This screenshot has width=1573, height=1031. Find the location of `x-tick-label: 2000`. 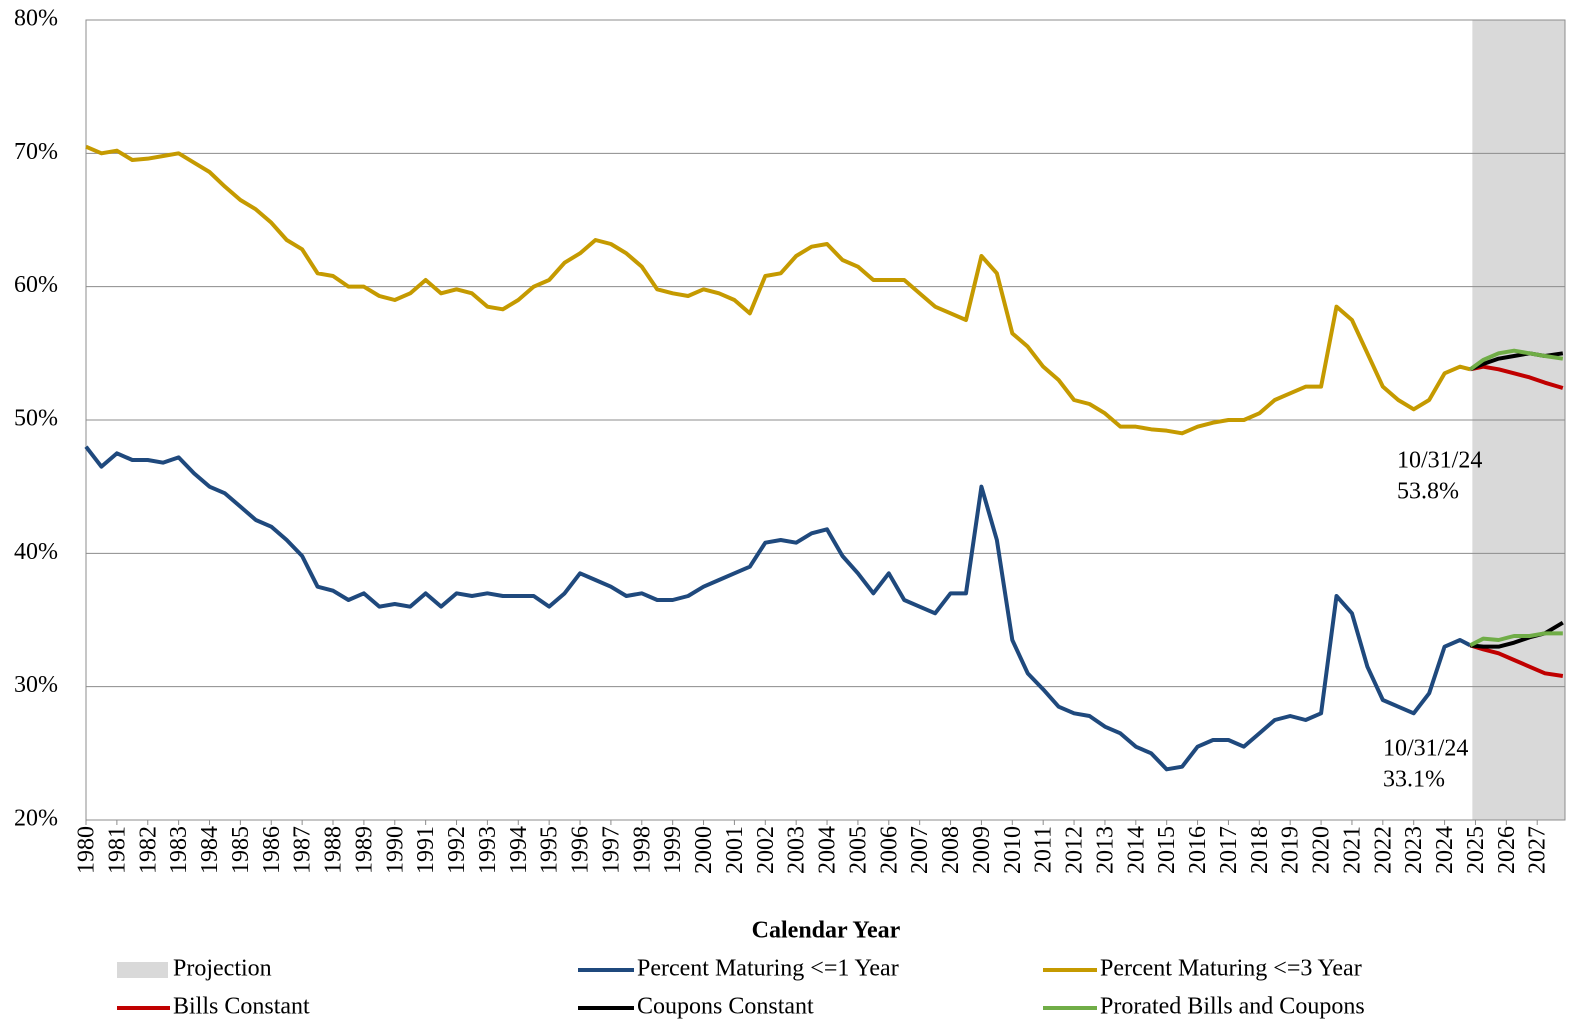

x-tick-label: 2000 is located at coordinates (704, 850).